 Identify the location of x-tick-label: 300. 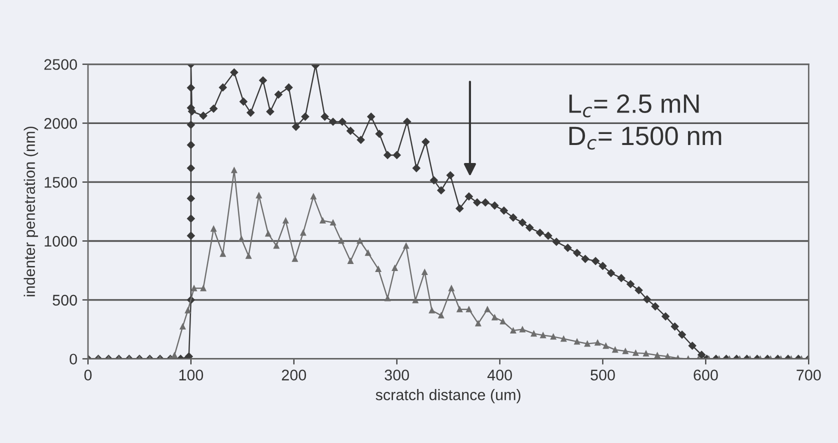
(396, 375).